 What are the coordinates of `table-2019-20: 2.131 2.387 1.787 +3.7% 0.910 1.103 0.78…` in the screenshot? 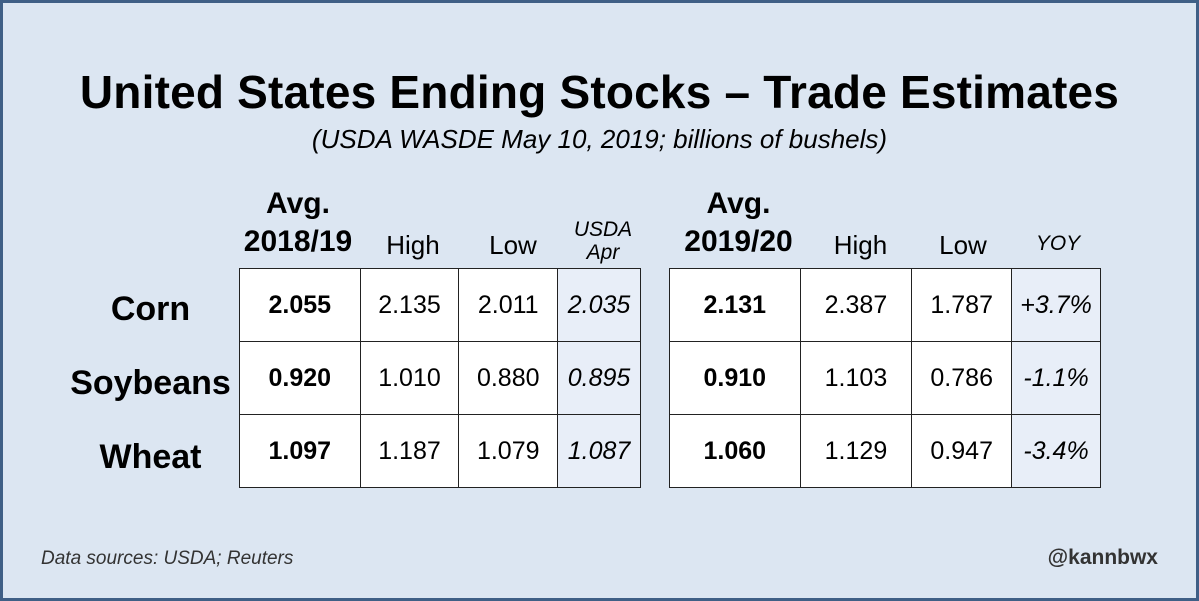 It's located at (885, 378).